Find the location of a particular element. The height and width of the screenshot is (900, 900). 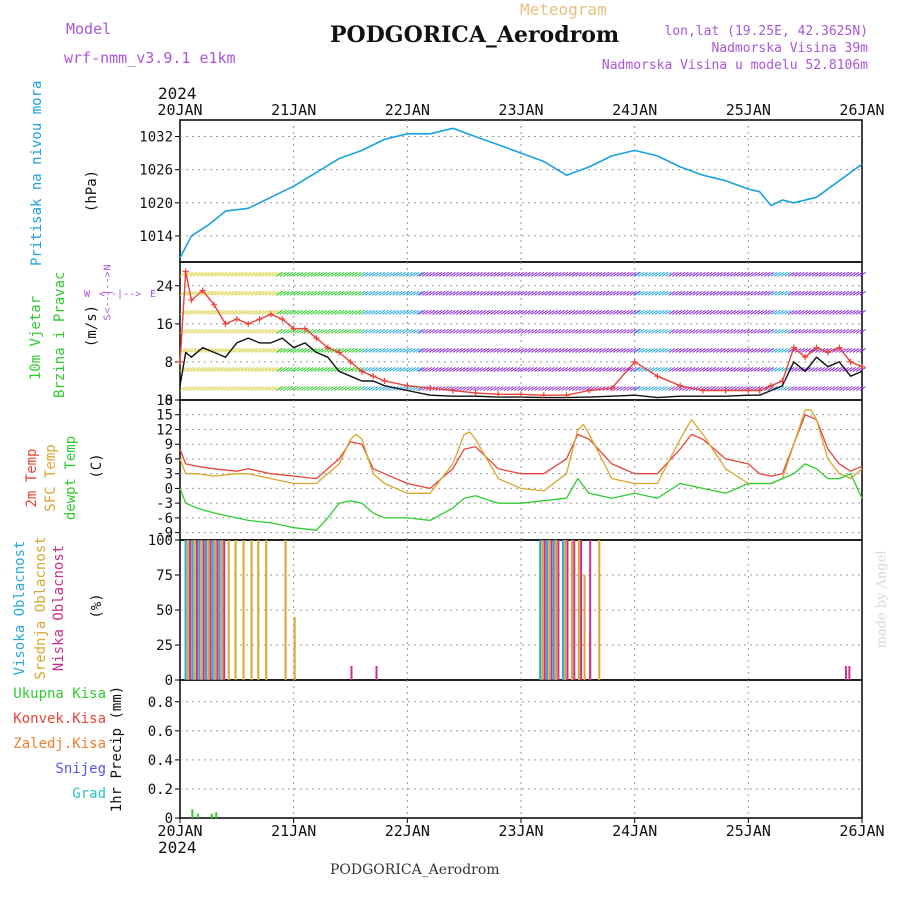

xtick-label-top: 22JAN is located at coordinates (407, 110).